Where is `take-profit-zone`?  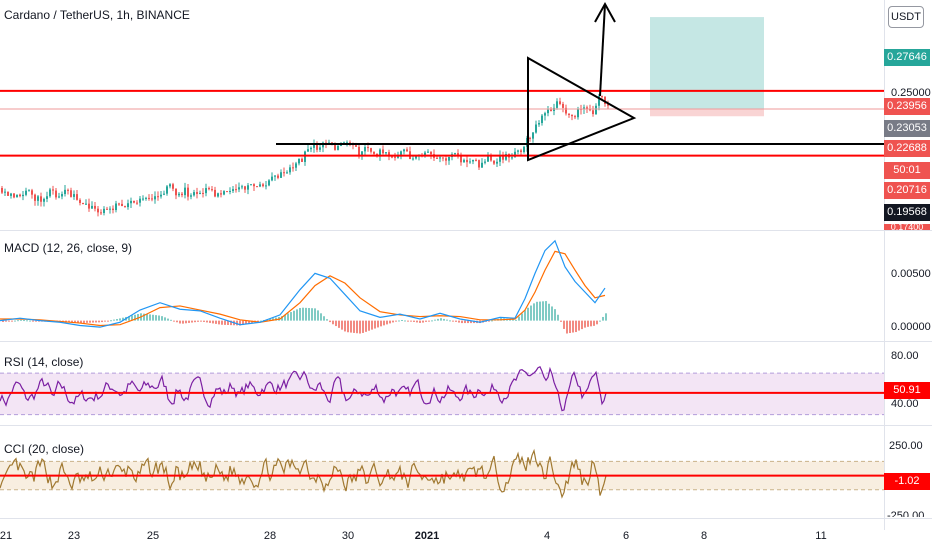 take-profit-zone is located at coordinates (707, 63).